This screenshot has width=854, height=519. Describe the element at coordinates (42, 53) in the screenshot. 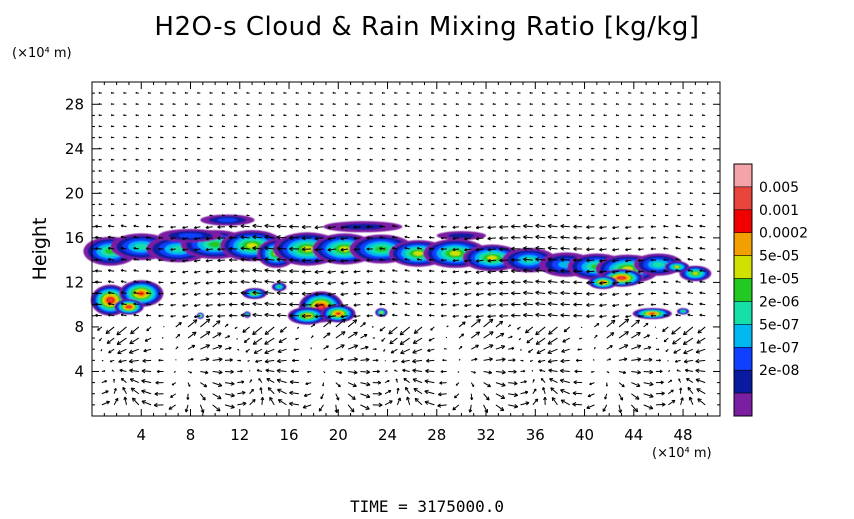

I see `y-axis-unit: (×10⁴ m)` at that location.